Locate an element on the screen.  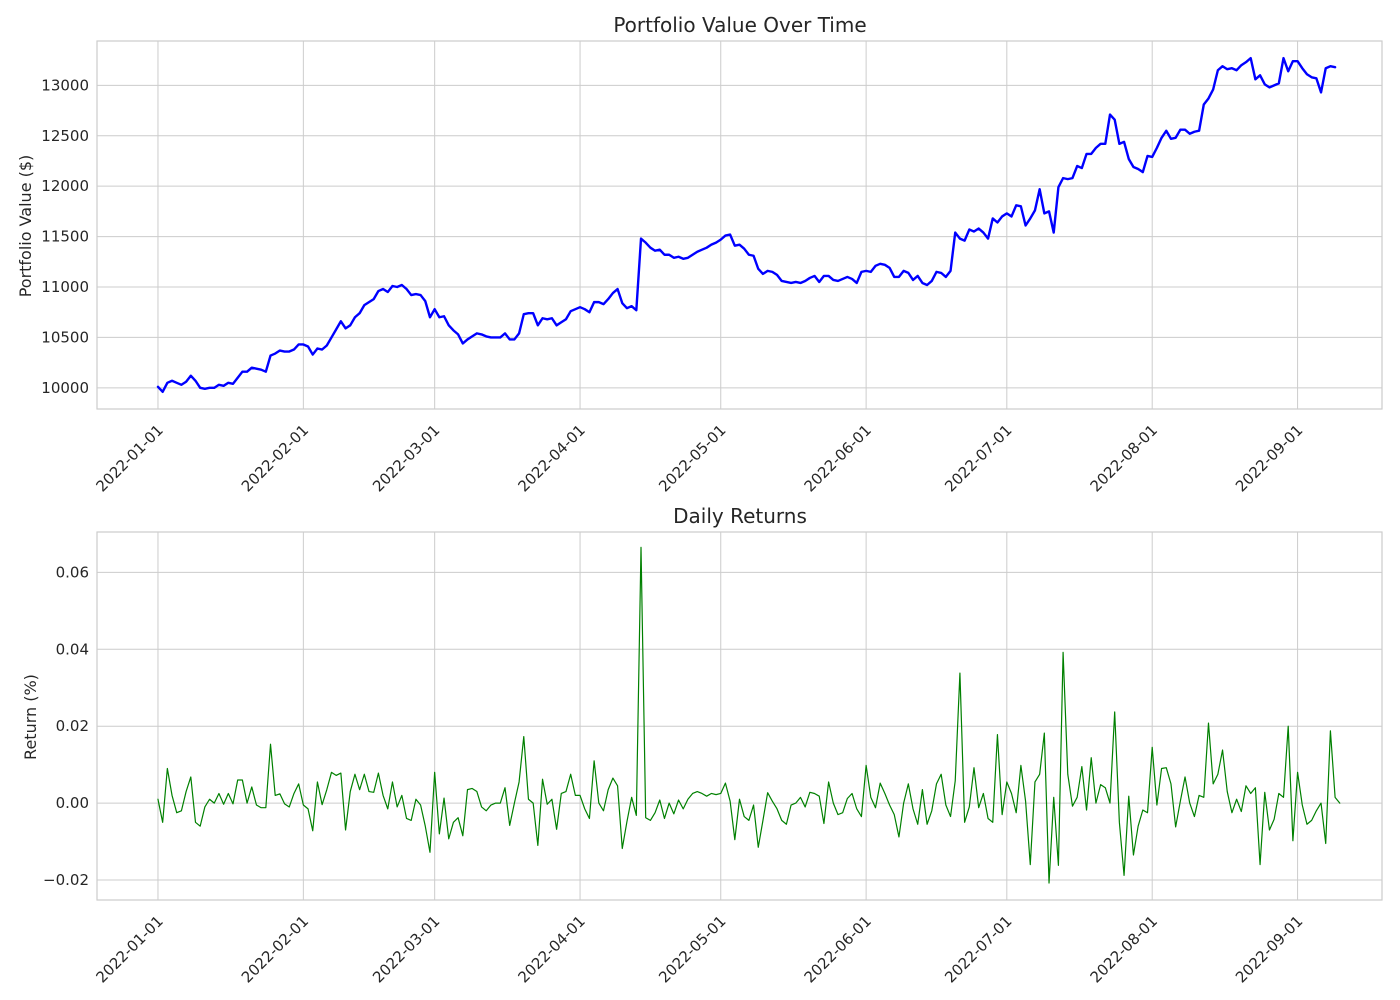
portfolio-y-tick-label: 12000 is located at coordinates (65, 186).